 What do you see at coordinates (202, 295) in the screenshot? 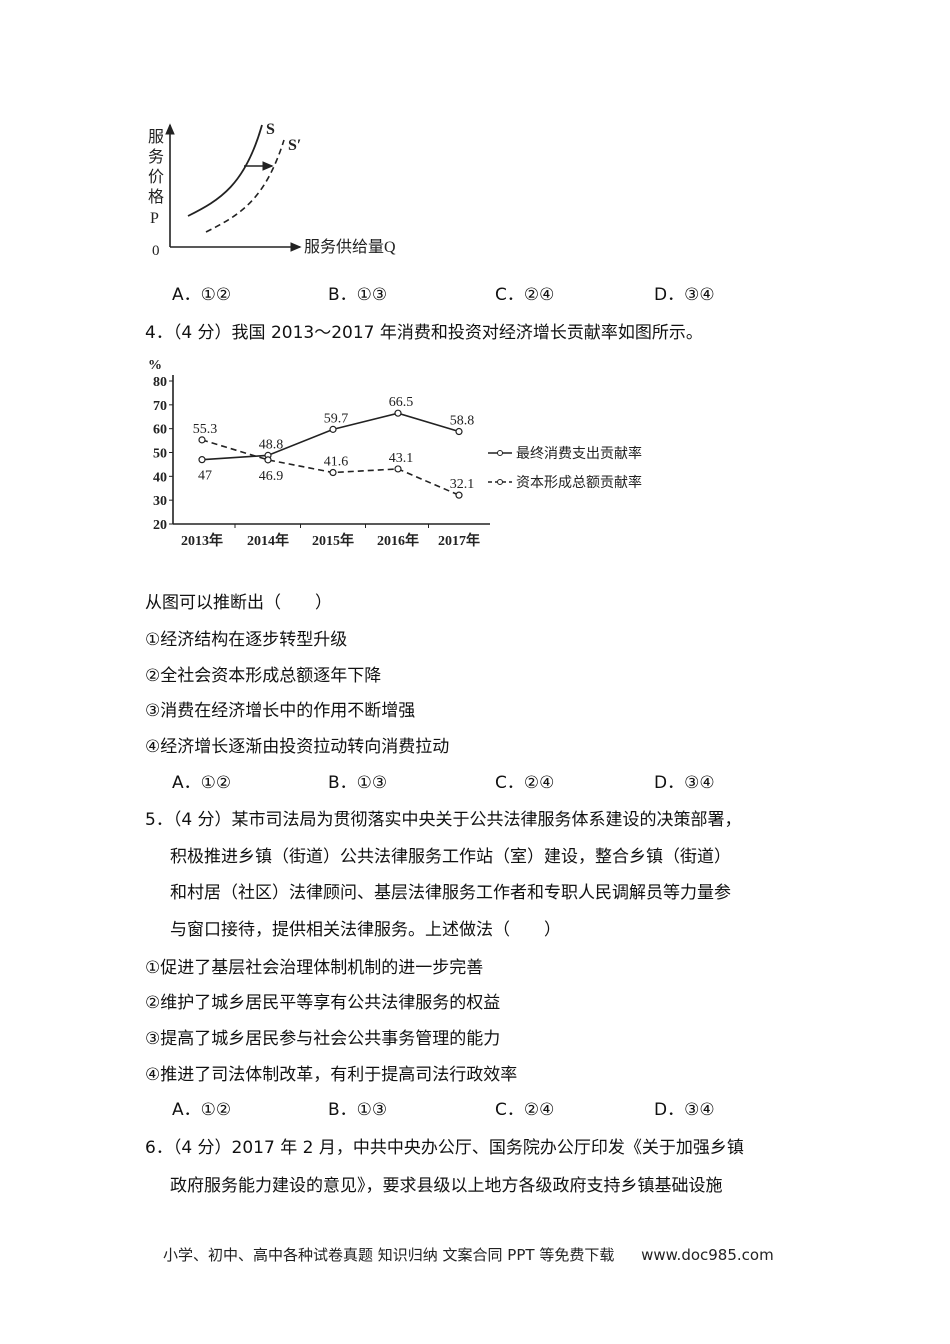
I see `q3-option-a: A．①②` at bounding box center [202, 295].